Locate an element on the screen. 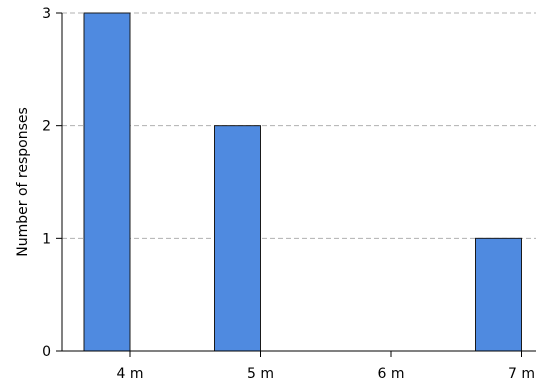  y-tick-label: 2 is located at coordinates (46, 127).